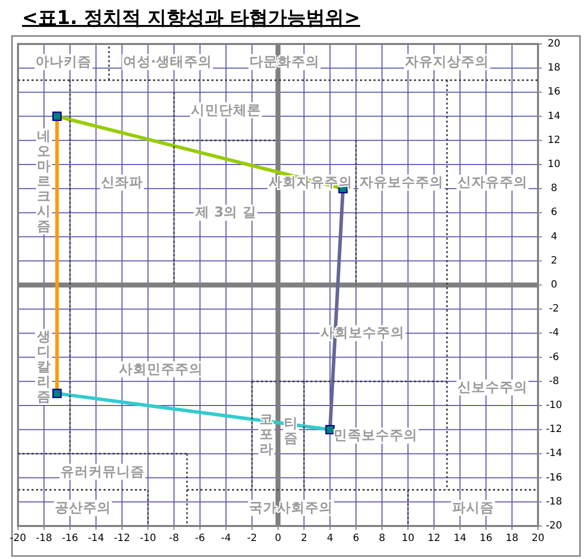 The width and height of the screenshot is (585, 559). I want to click on x-tick-label: 0, so click(278, 538).